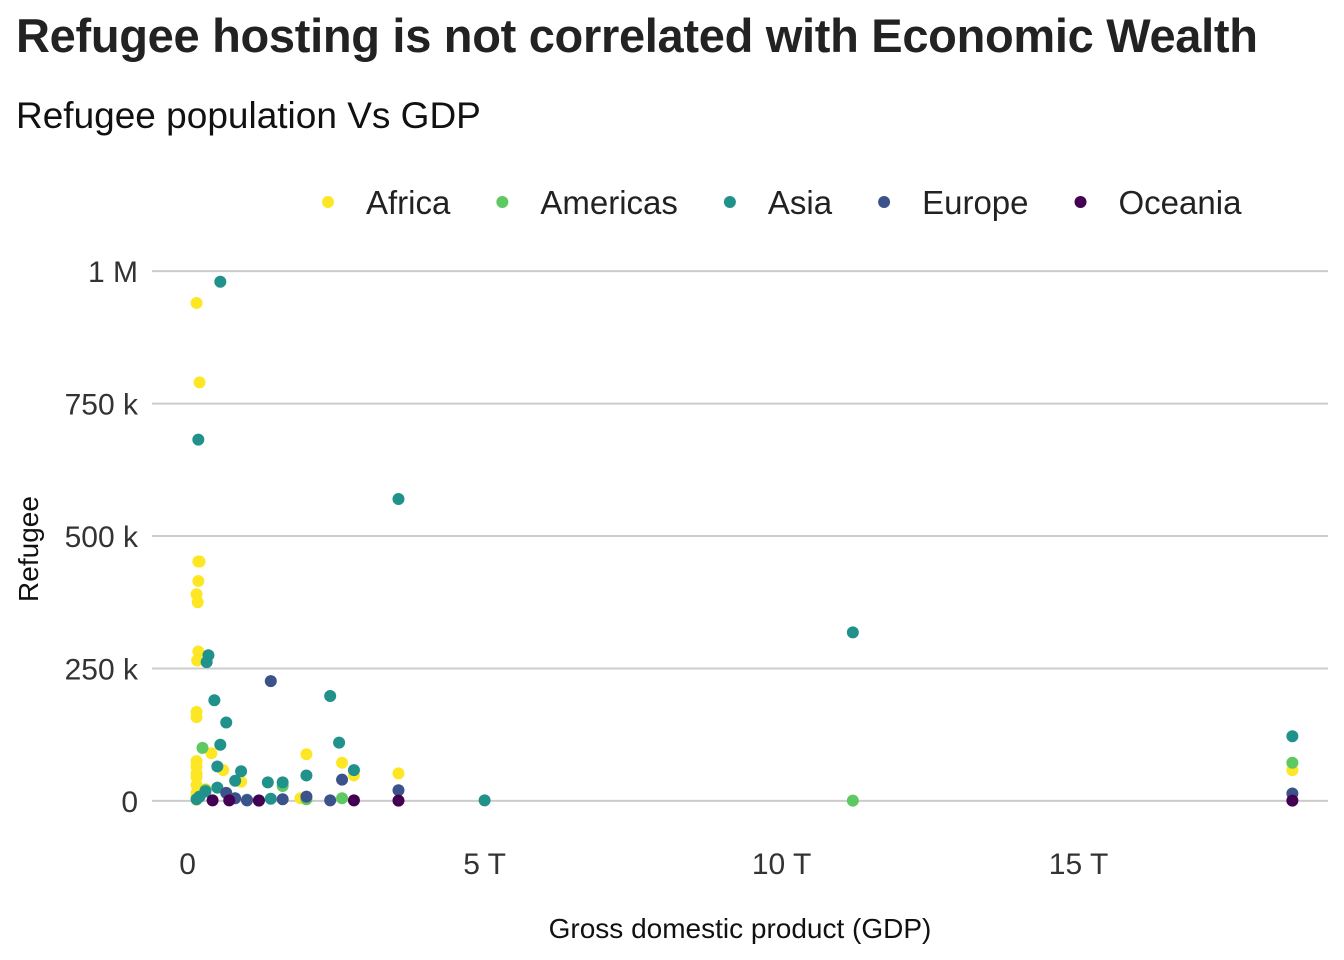 The height and width of the screenshot is (960, 1344). I want to click on y-tick-label: 1 M, so click(113, 272).